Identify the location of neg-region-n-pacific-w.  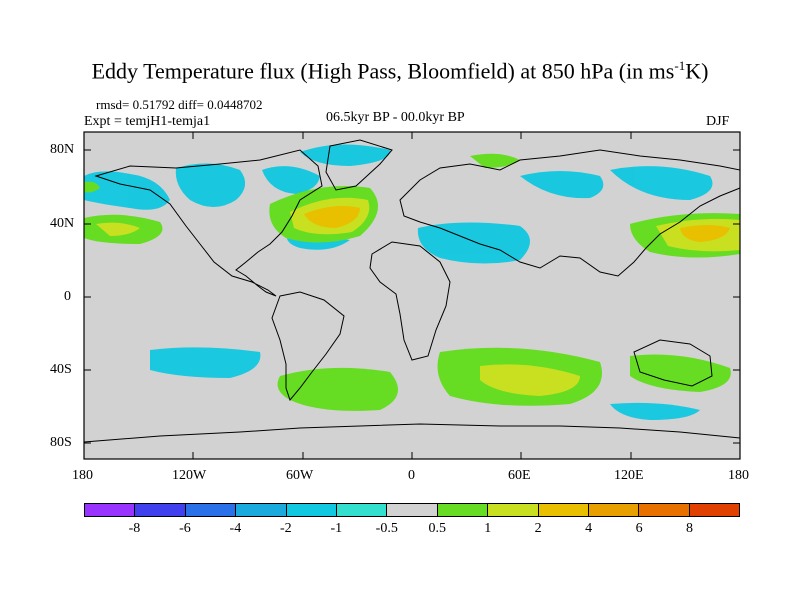
(127, 190).